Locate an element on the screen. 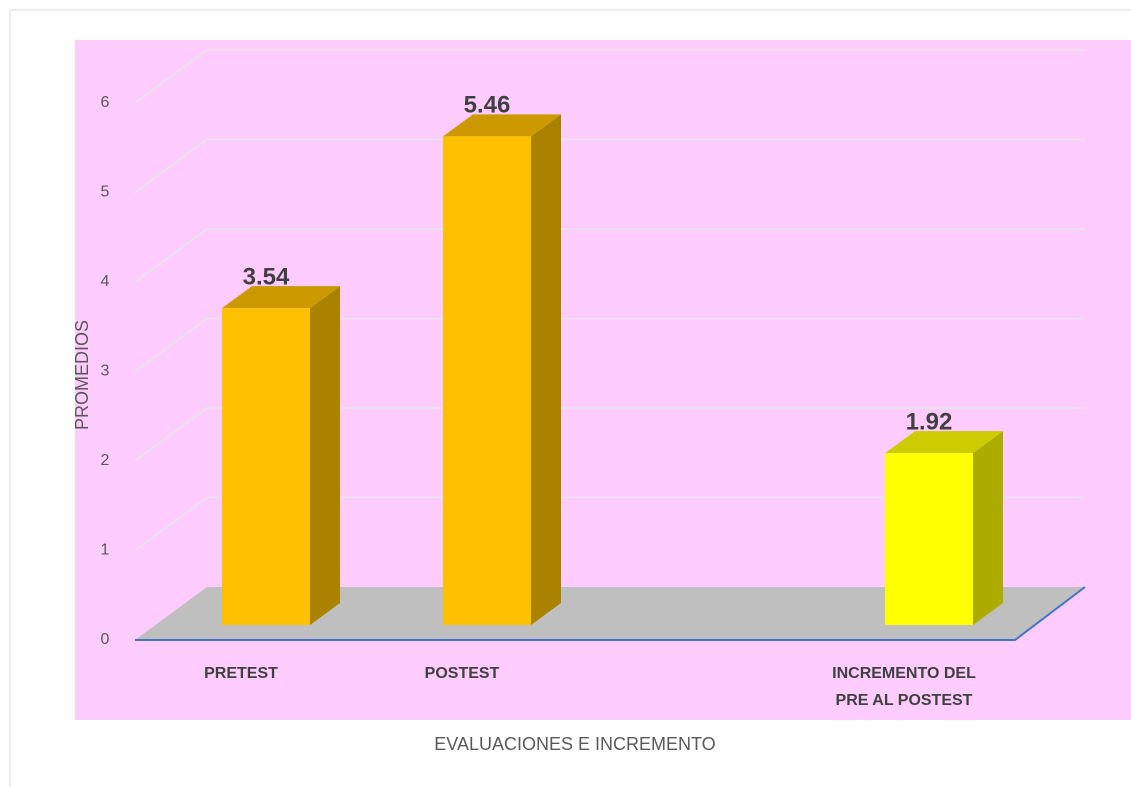 The image size is (1131, 787). y-tick-label: 4 is located at coordinates (105, 281).